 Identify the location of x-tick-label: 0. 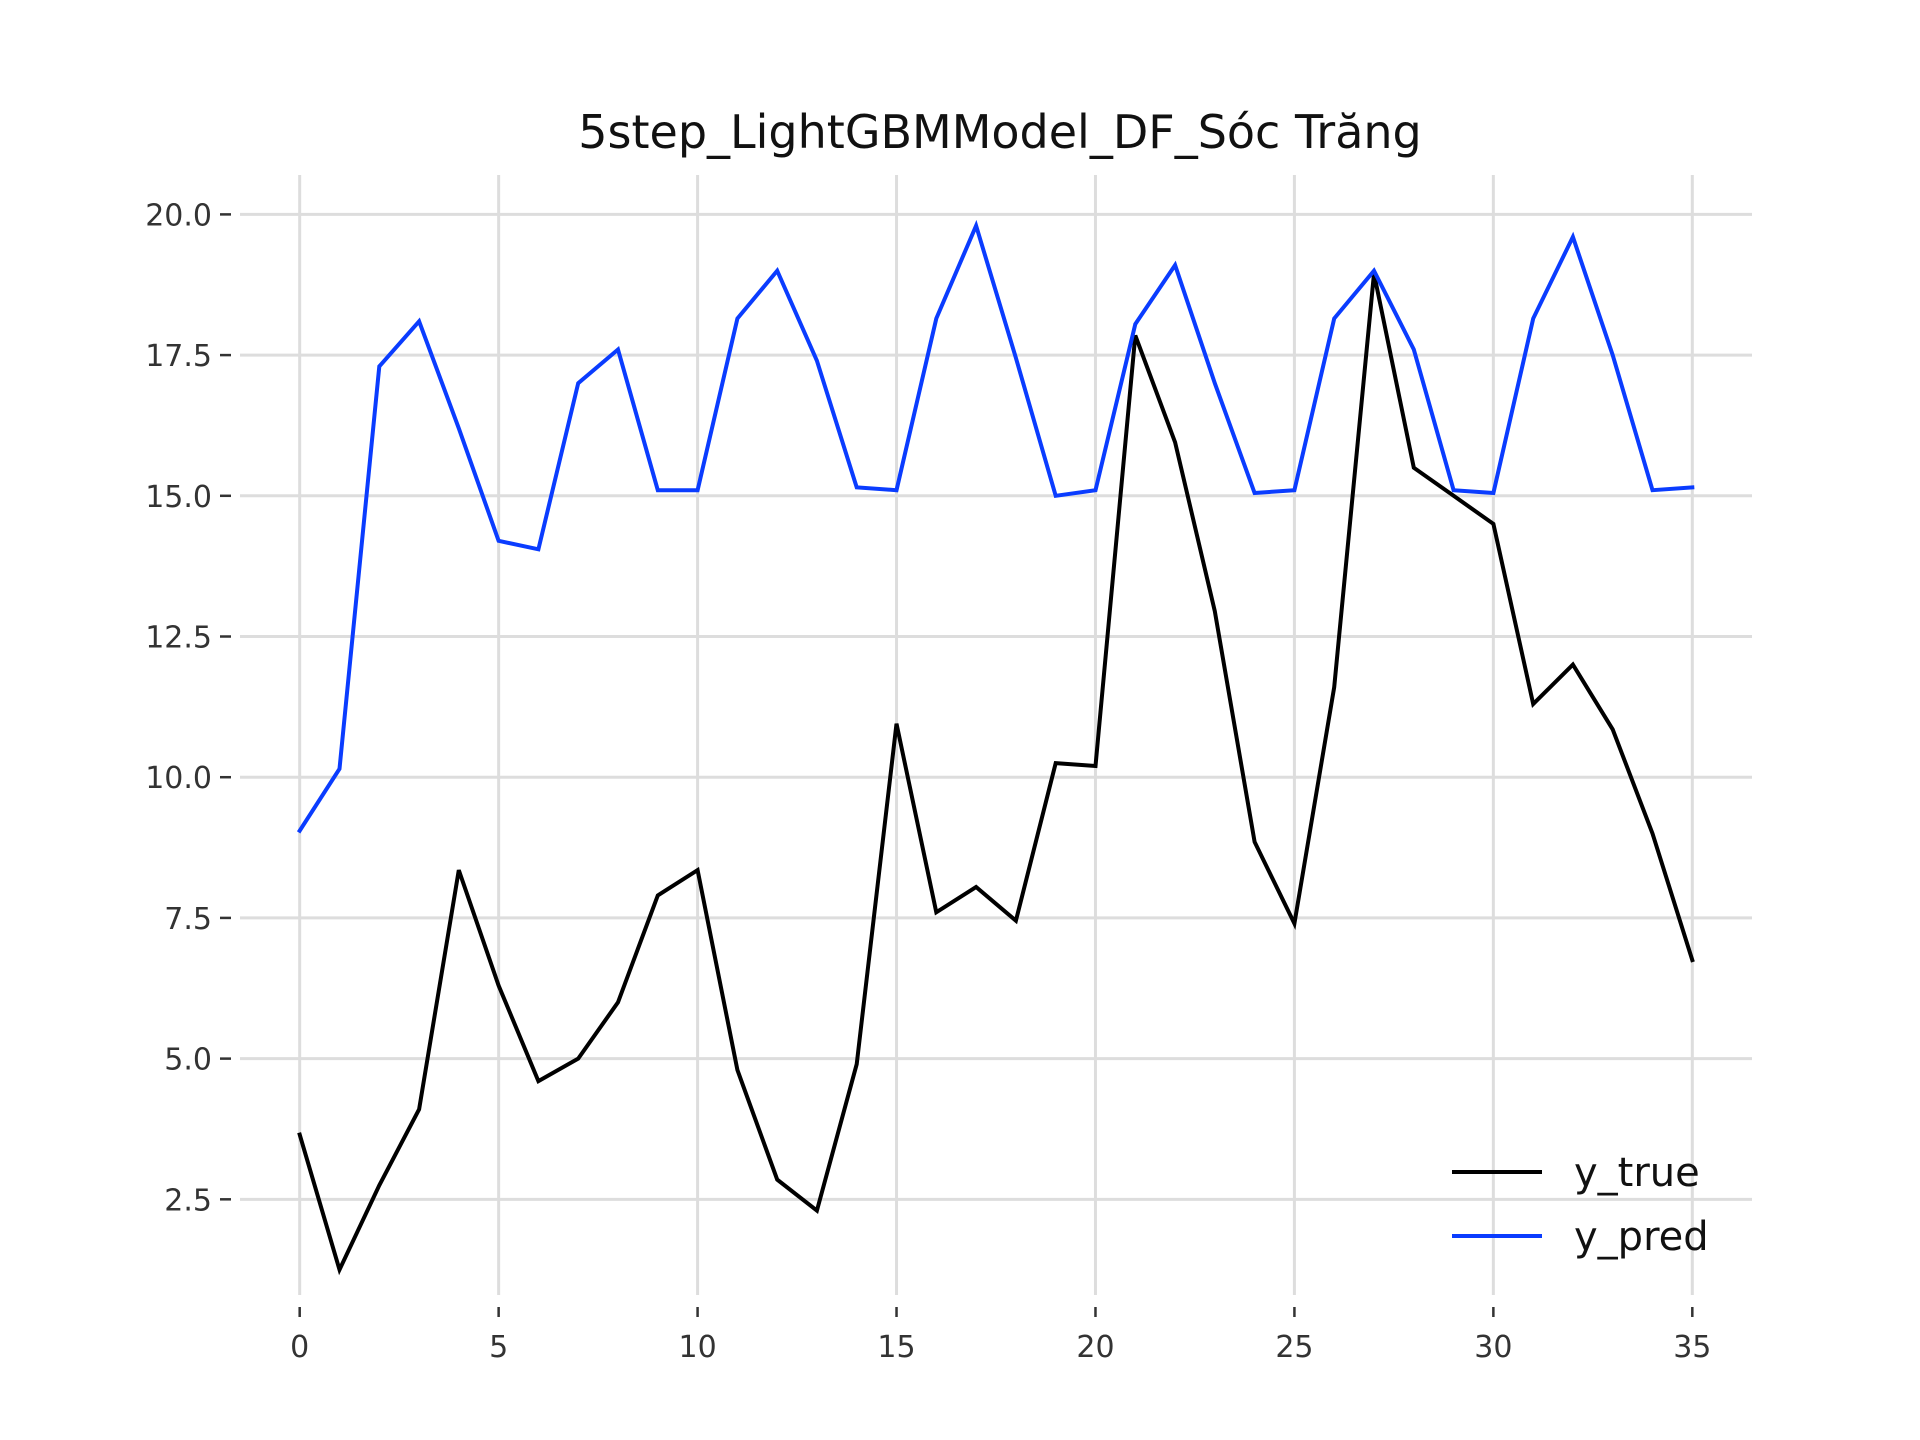
(299, 1347).